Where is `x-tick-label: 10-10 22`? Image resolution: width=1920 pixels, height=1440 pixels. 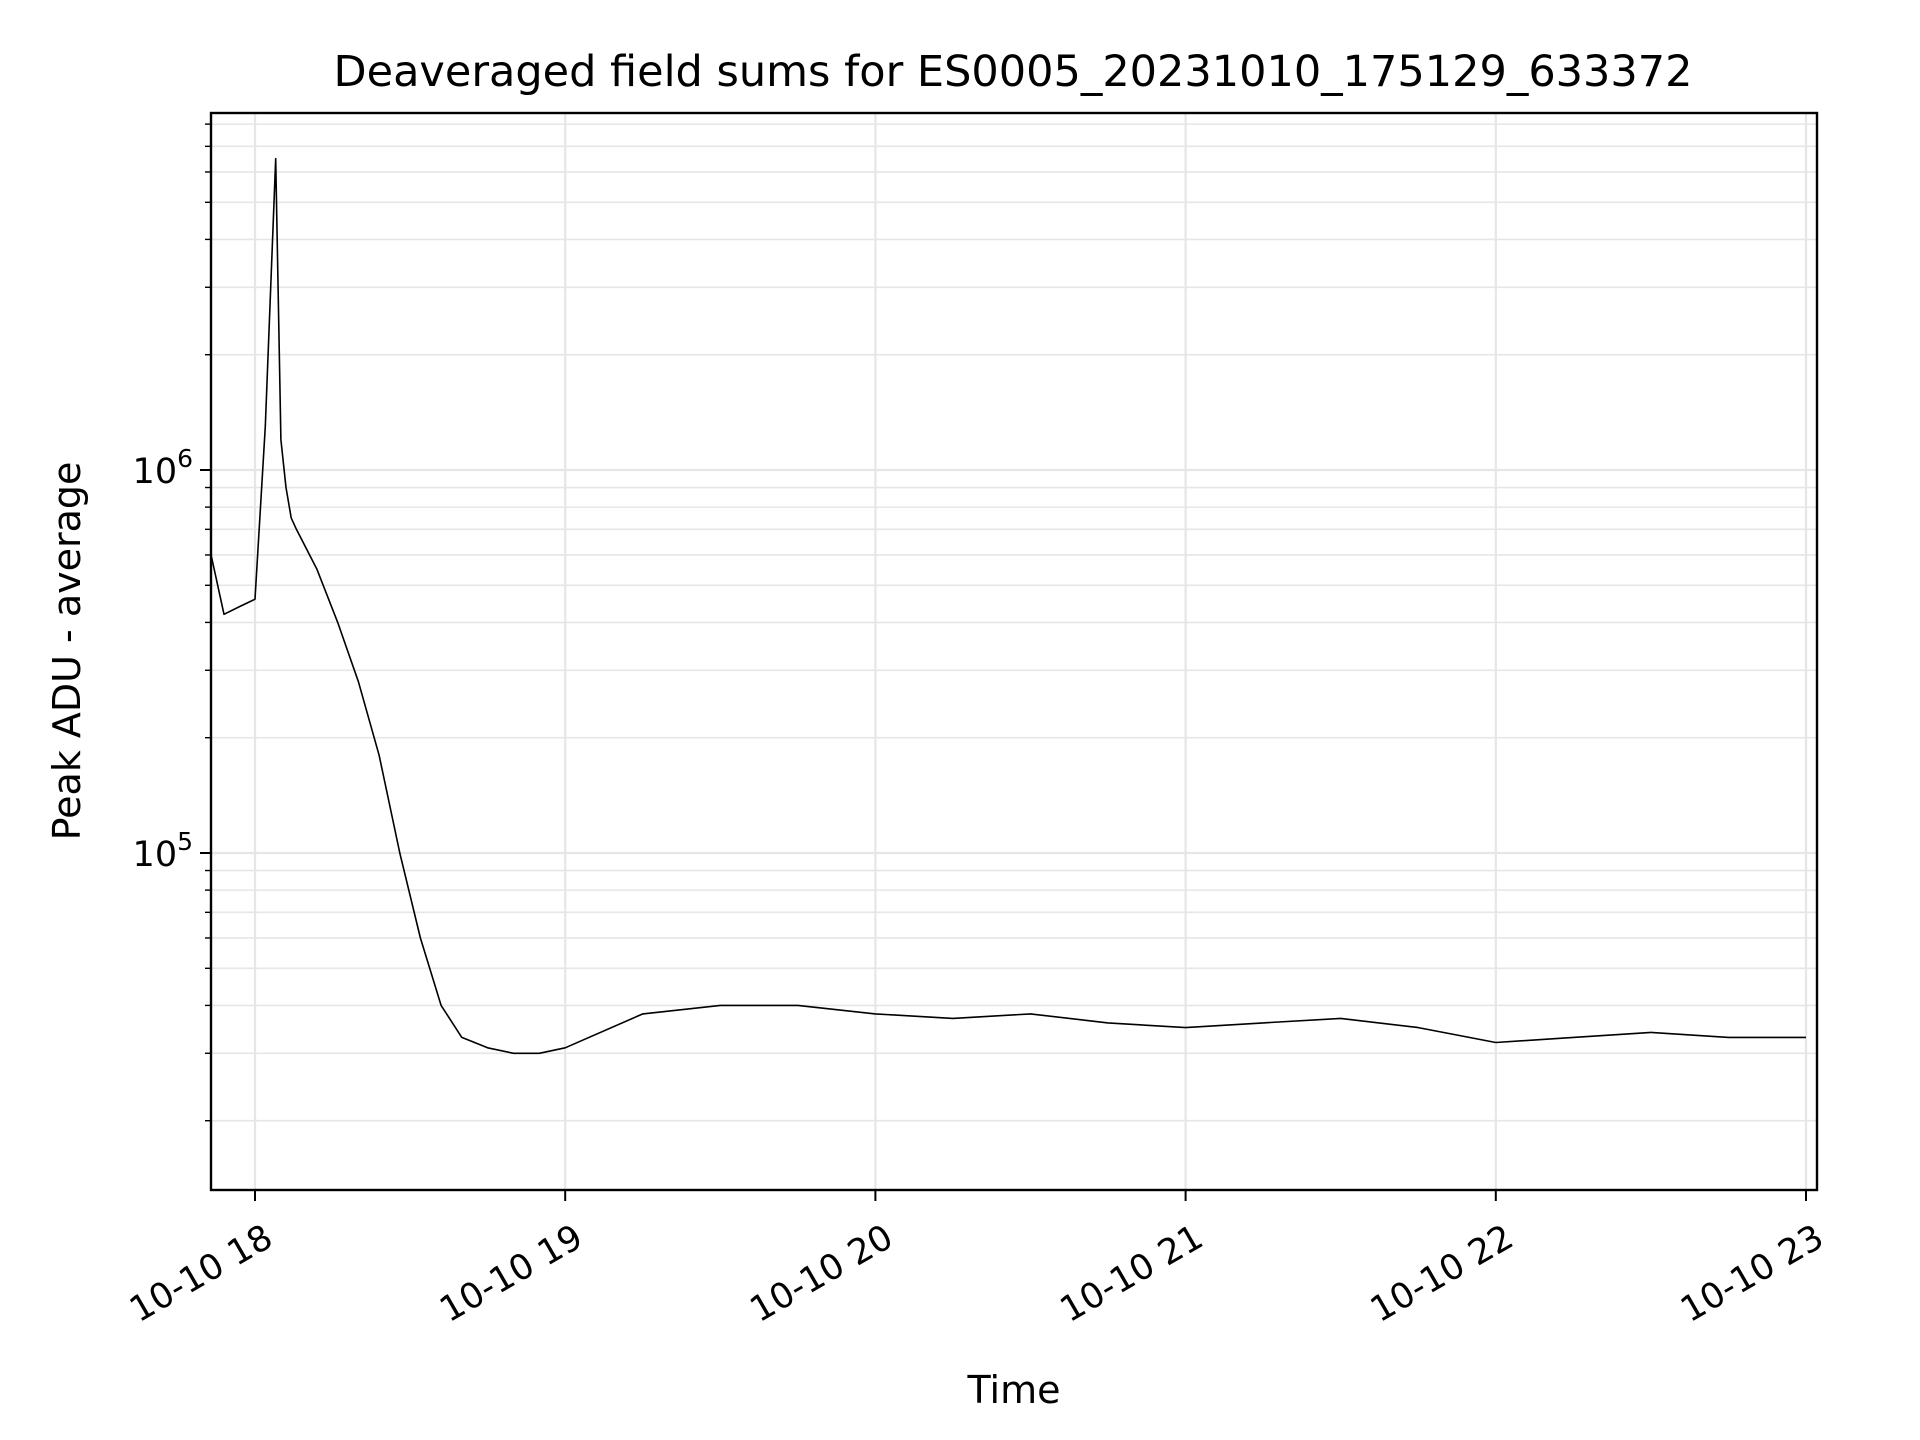 x-tick-label: 10-10 22 is located at coordinates (1442, 1273).